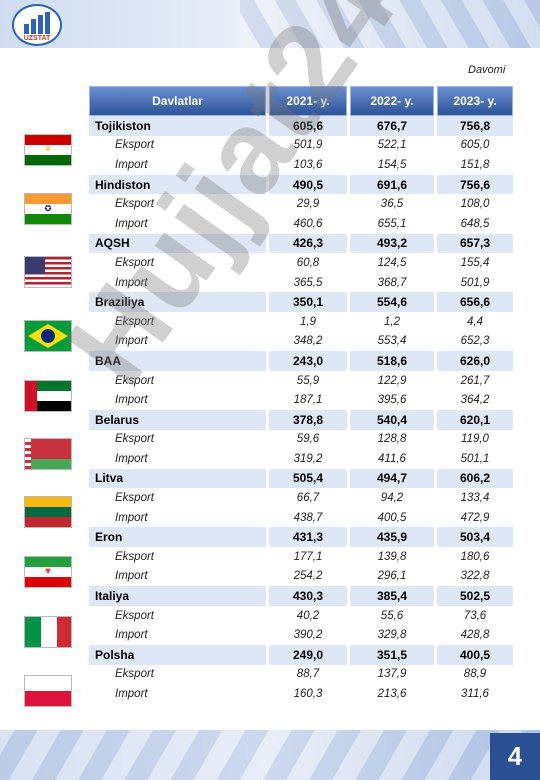 This screenshot has width=540, height=780. Describe the element at coordinates (392, 615) in the screenshot. I see `value-cell: 55,6` at that location.